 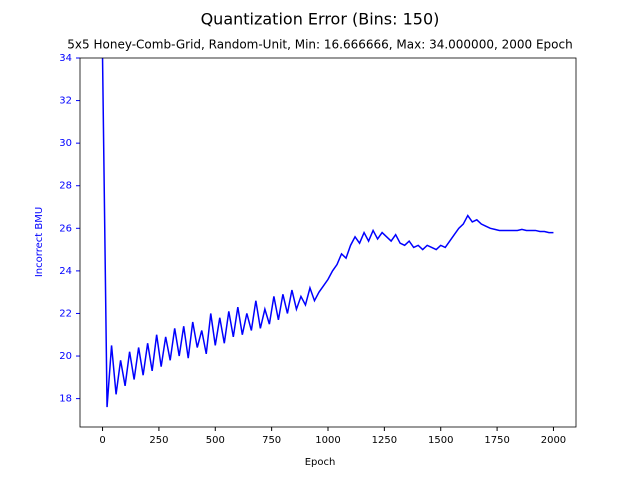 What do you see at coordinates (65, 101) in the screenshot?
I see `y-tick-label: 32` at bounding box center [65, 101].